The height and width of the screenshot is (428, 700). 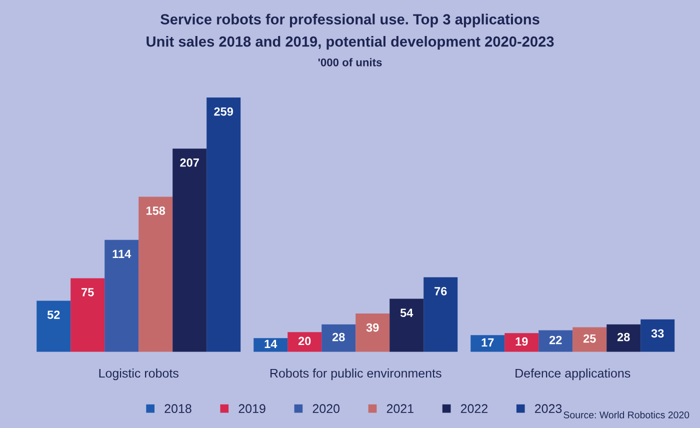 I want to click on legend-label: 2023, so click(x=548, y=409).